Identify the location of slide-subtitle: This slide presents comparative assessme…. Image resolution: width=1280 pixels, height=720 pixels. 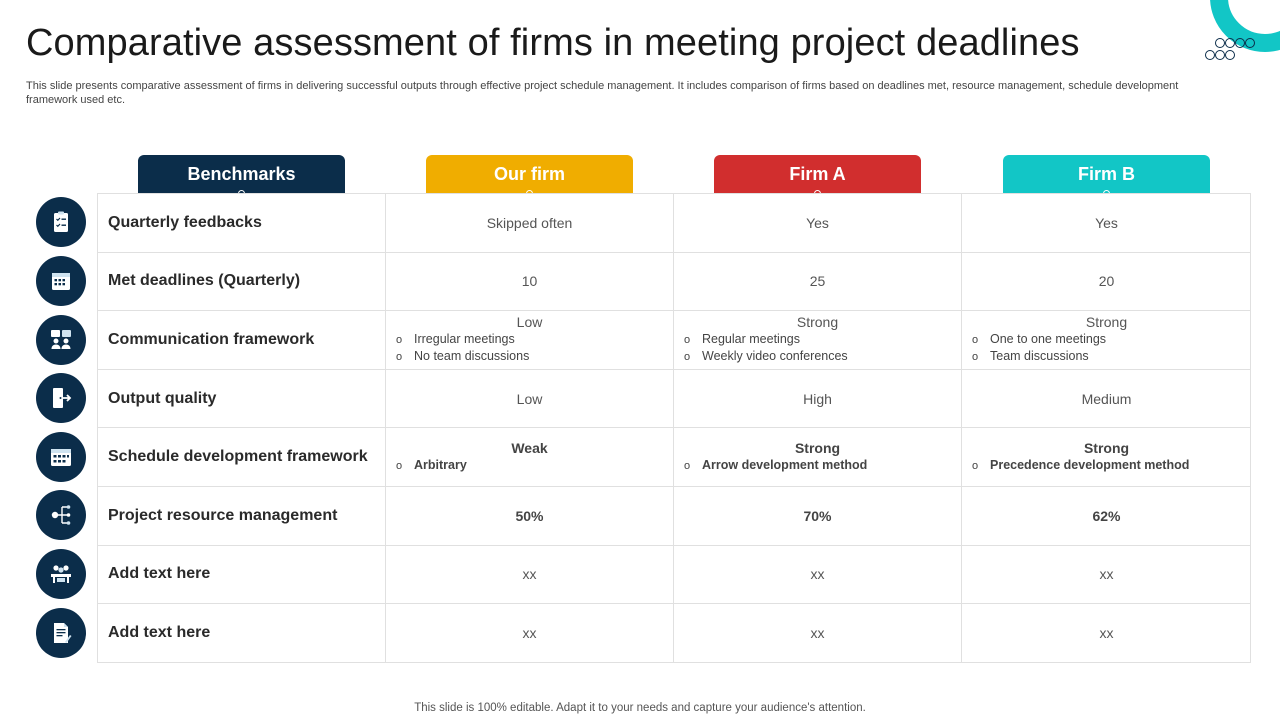
(602, 93).